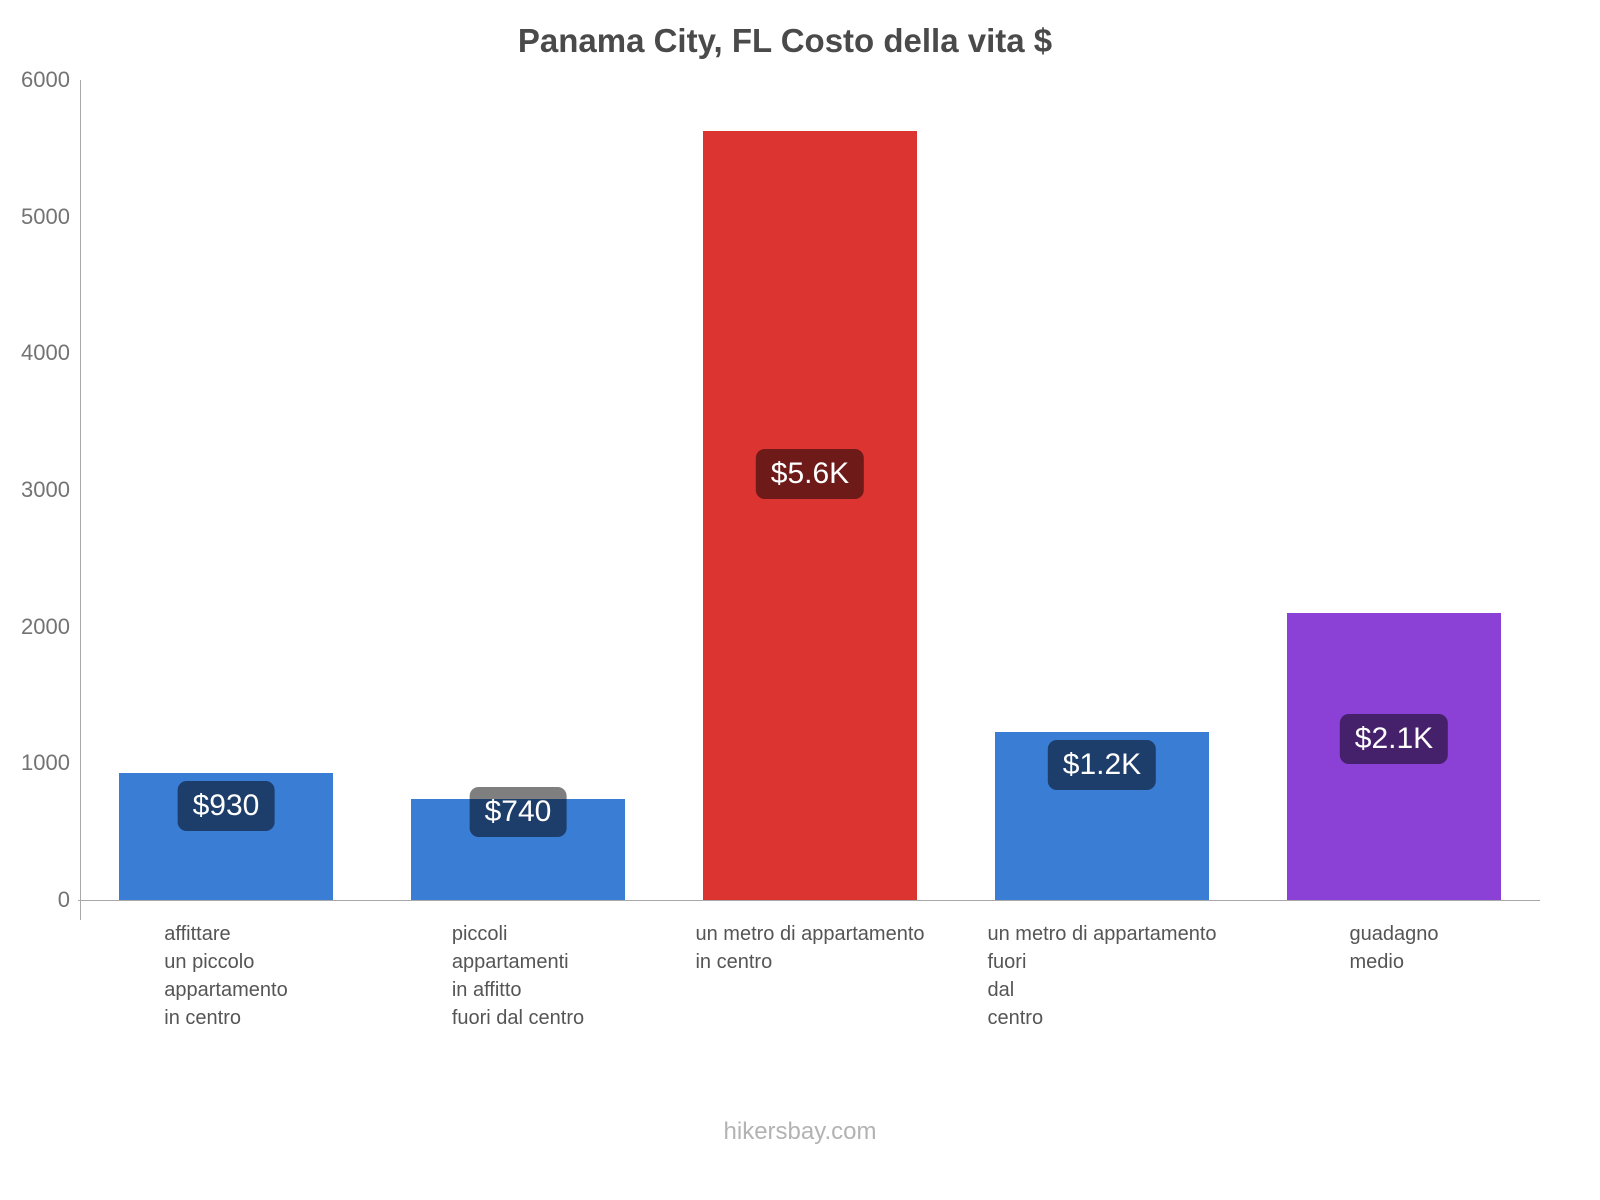 This screenshot has height=1200, width=1600. Describe the element at coordinates (518, 811) in the screenshot. I see `bar-value-label: $740` at that location.